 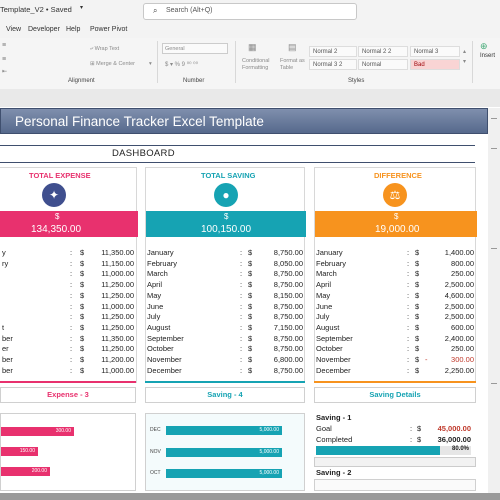 What do you see at coordinates (250, 30) in the screenshot?
I see `menu-bar: View Developer Help Power Pivot` at bounding box center [250, 30].